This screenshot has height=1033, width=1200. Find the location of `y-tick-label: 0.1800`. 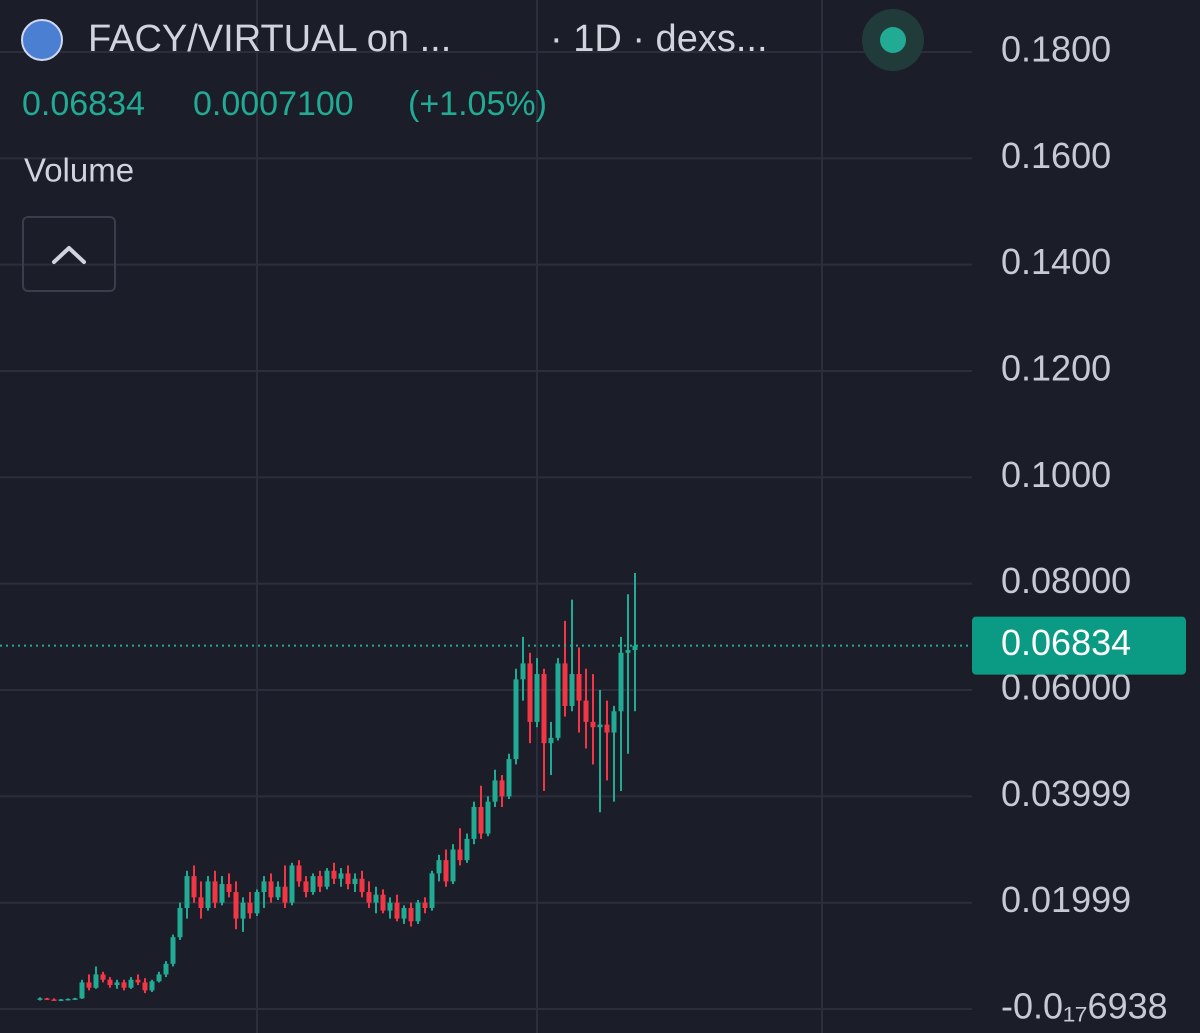

y-tick-label: 0.1800 is located at coordinates (1056, 49).